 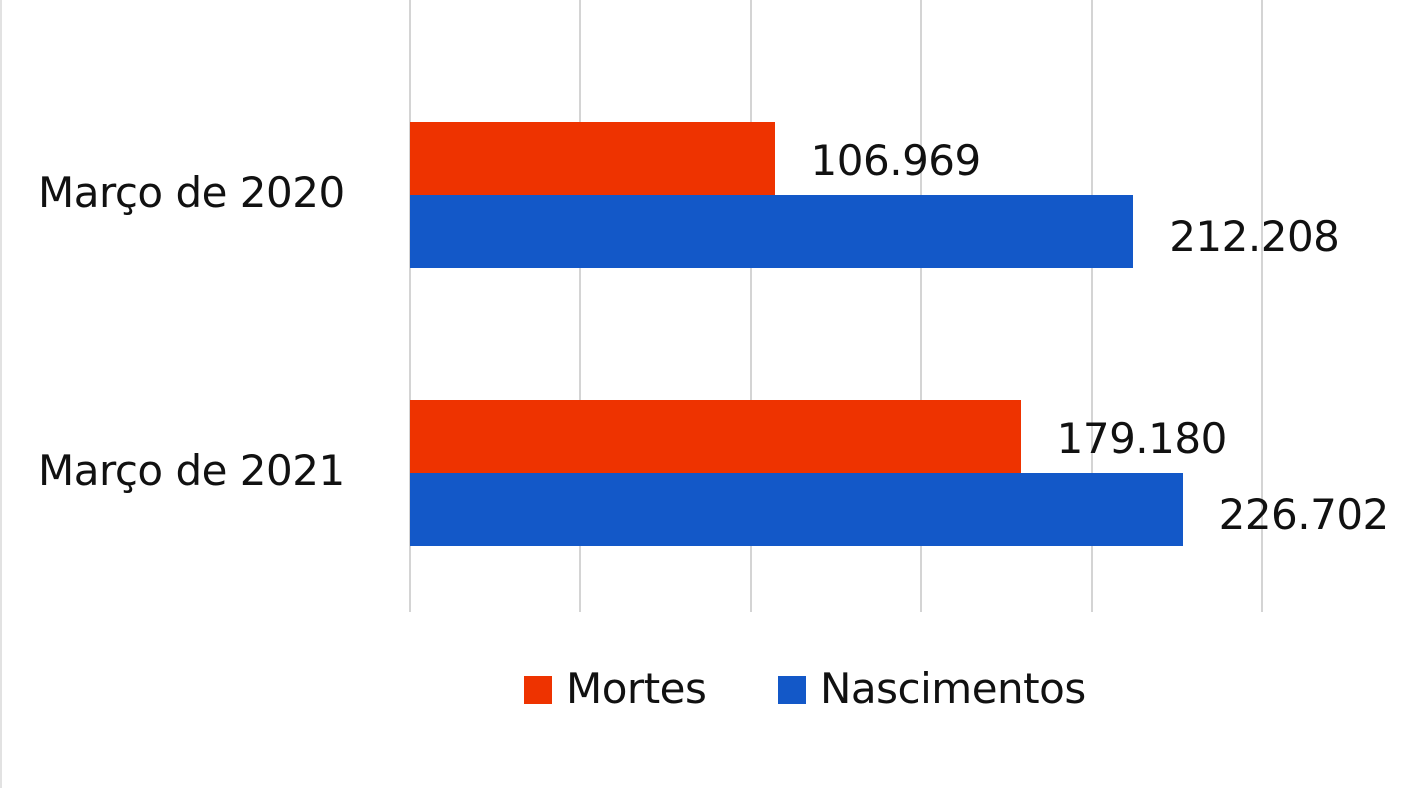 I want to click on legend-swatch-mortes, so click(x=538, y=690).